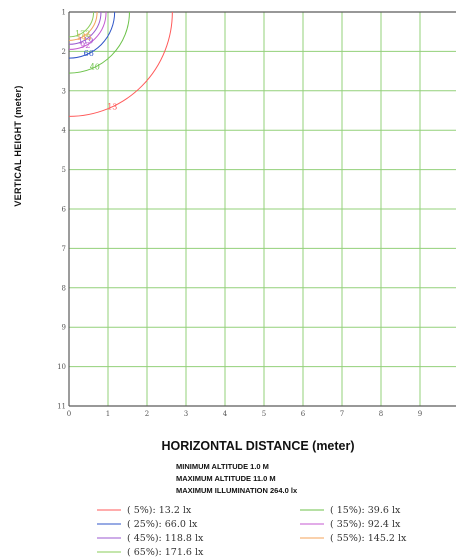 This screenshot has width=456, height=559. What do you see at coordinates (257, 446) in the screenshot?
I see `x-axis-label: HORIZONTAL DISTANCE (meter)` at bounding box center [257, 446].